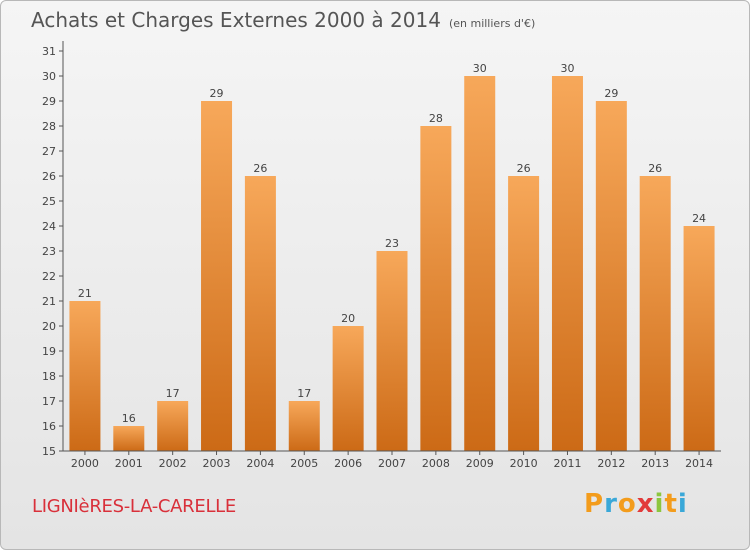 The width and height of the screenshot is (750, 550). I want to click on x-tick-label: 2000, so click(85, 463).